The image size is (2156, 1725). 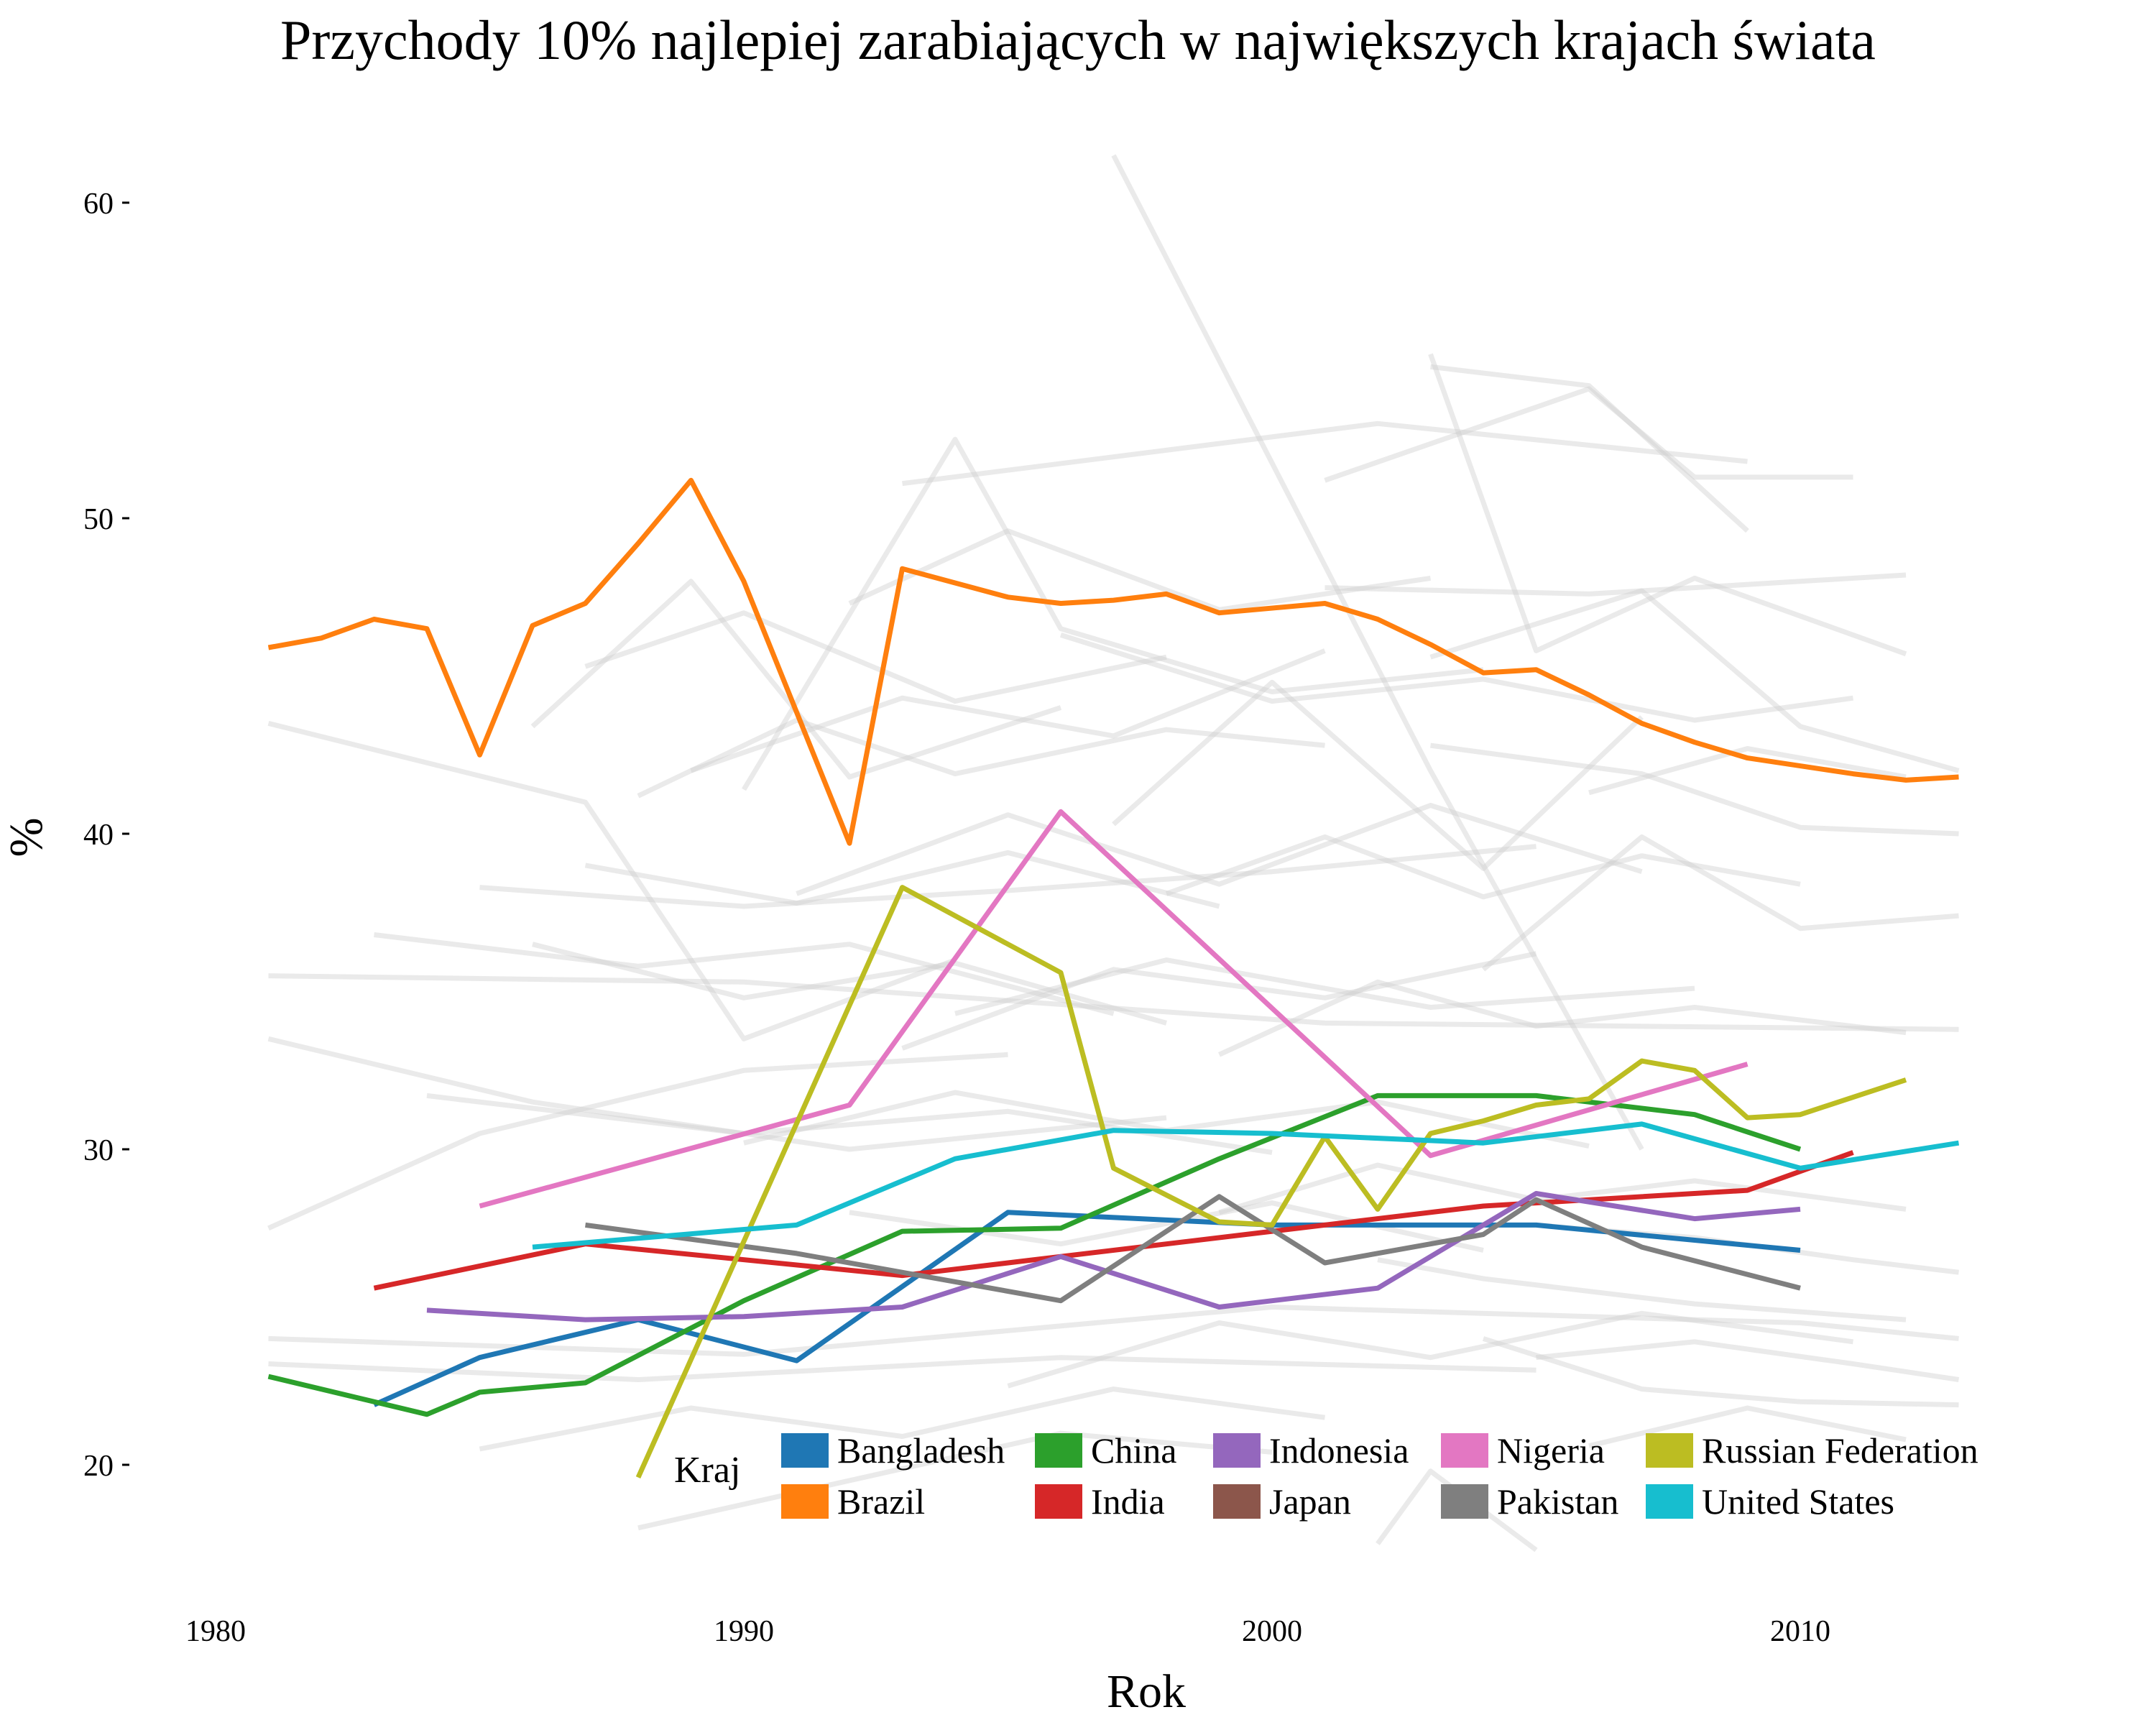 I want to click on legend-swatch-japan, so click(x=1237, y=1501).